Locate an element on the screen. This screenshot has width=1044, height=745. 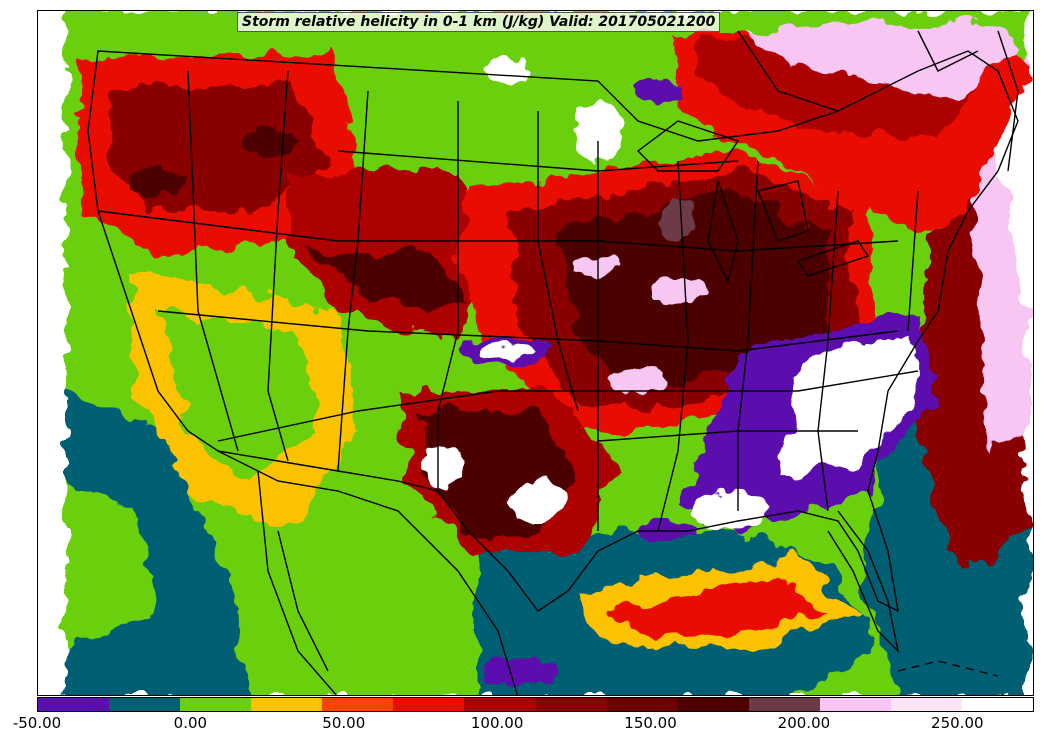
field-iowa-pink is located at coordinates (678, 291).